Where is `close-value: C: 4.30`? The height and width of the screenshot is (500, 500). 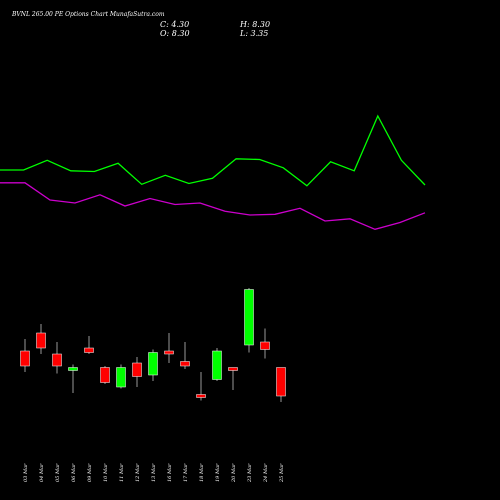
close-value: C: 4.30 is located at coordinates (174, 24).